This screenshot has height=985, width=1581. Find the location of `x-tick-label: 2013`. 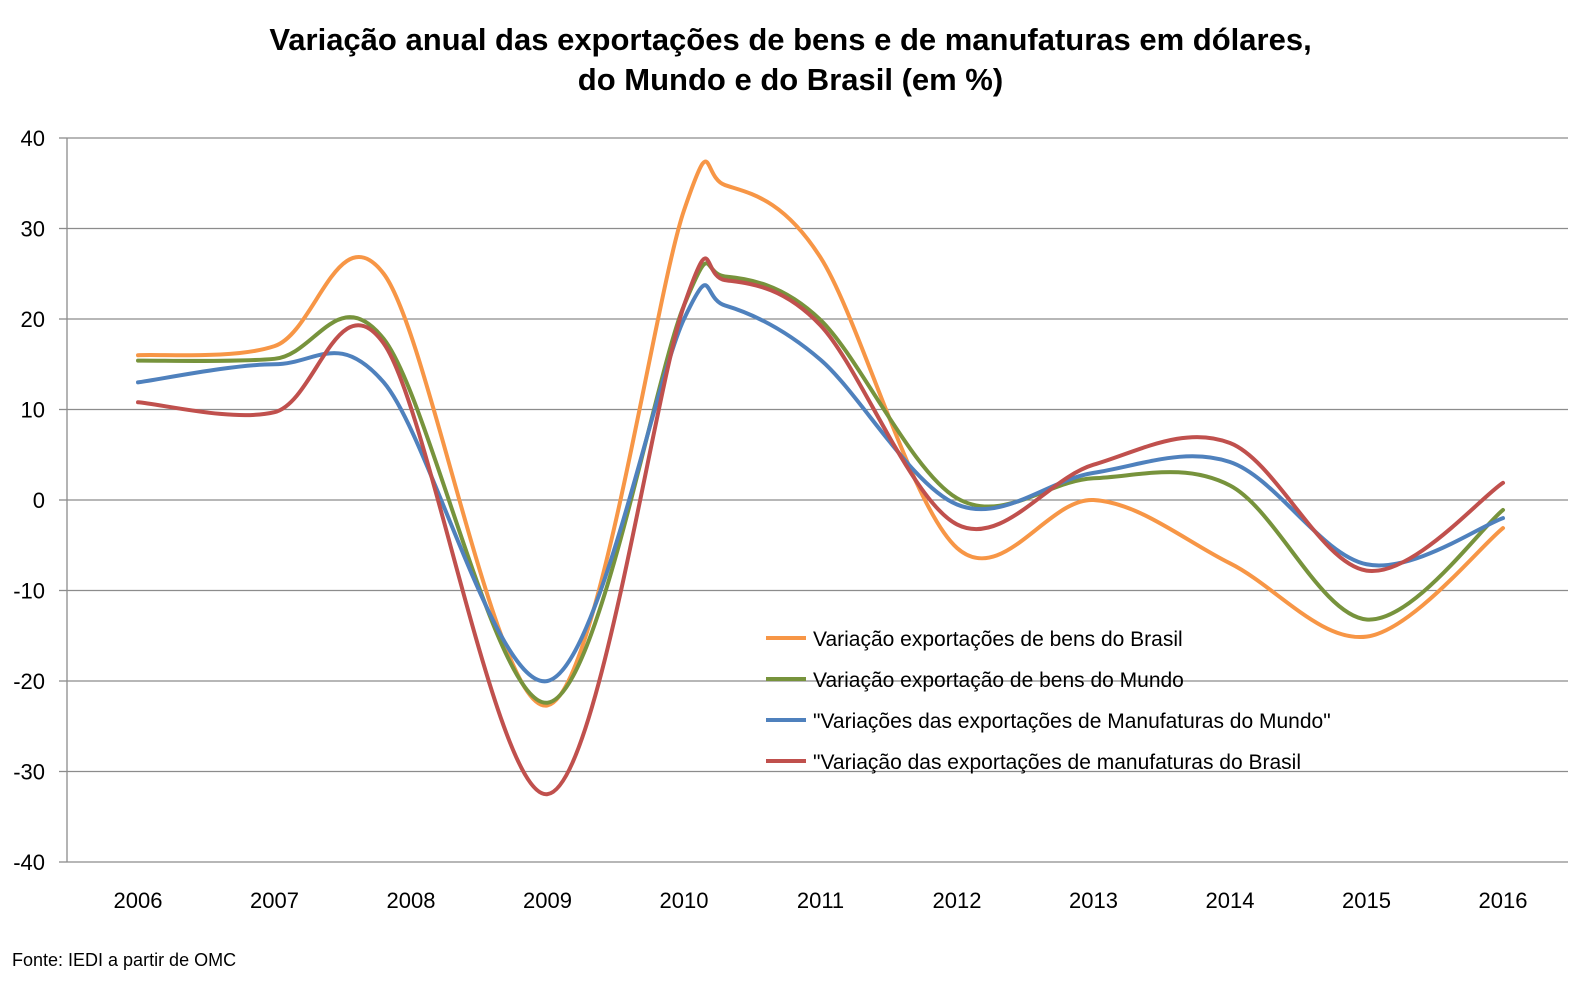

x-tick-label: 2013 is located at coordinates (1093, 900).